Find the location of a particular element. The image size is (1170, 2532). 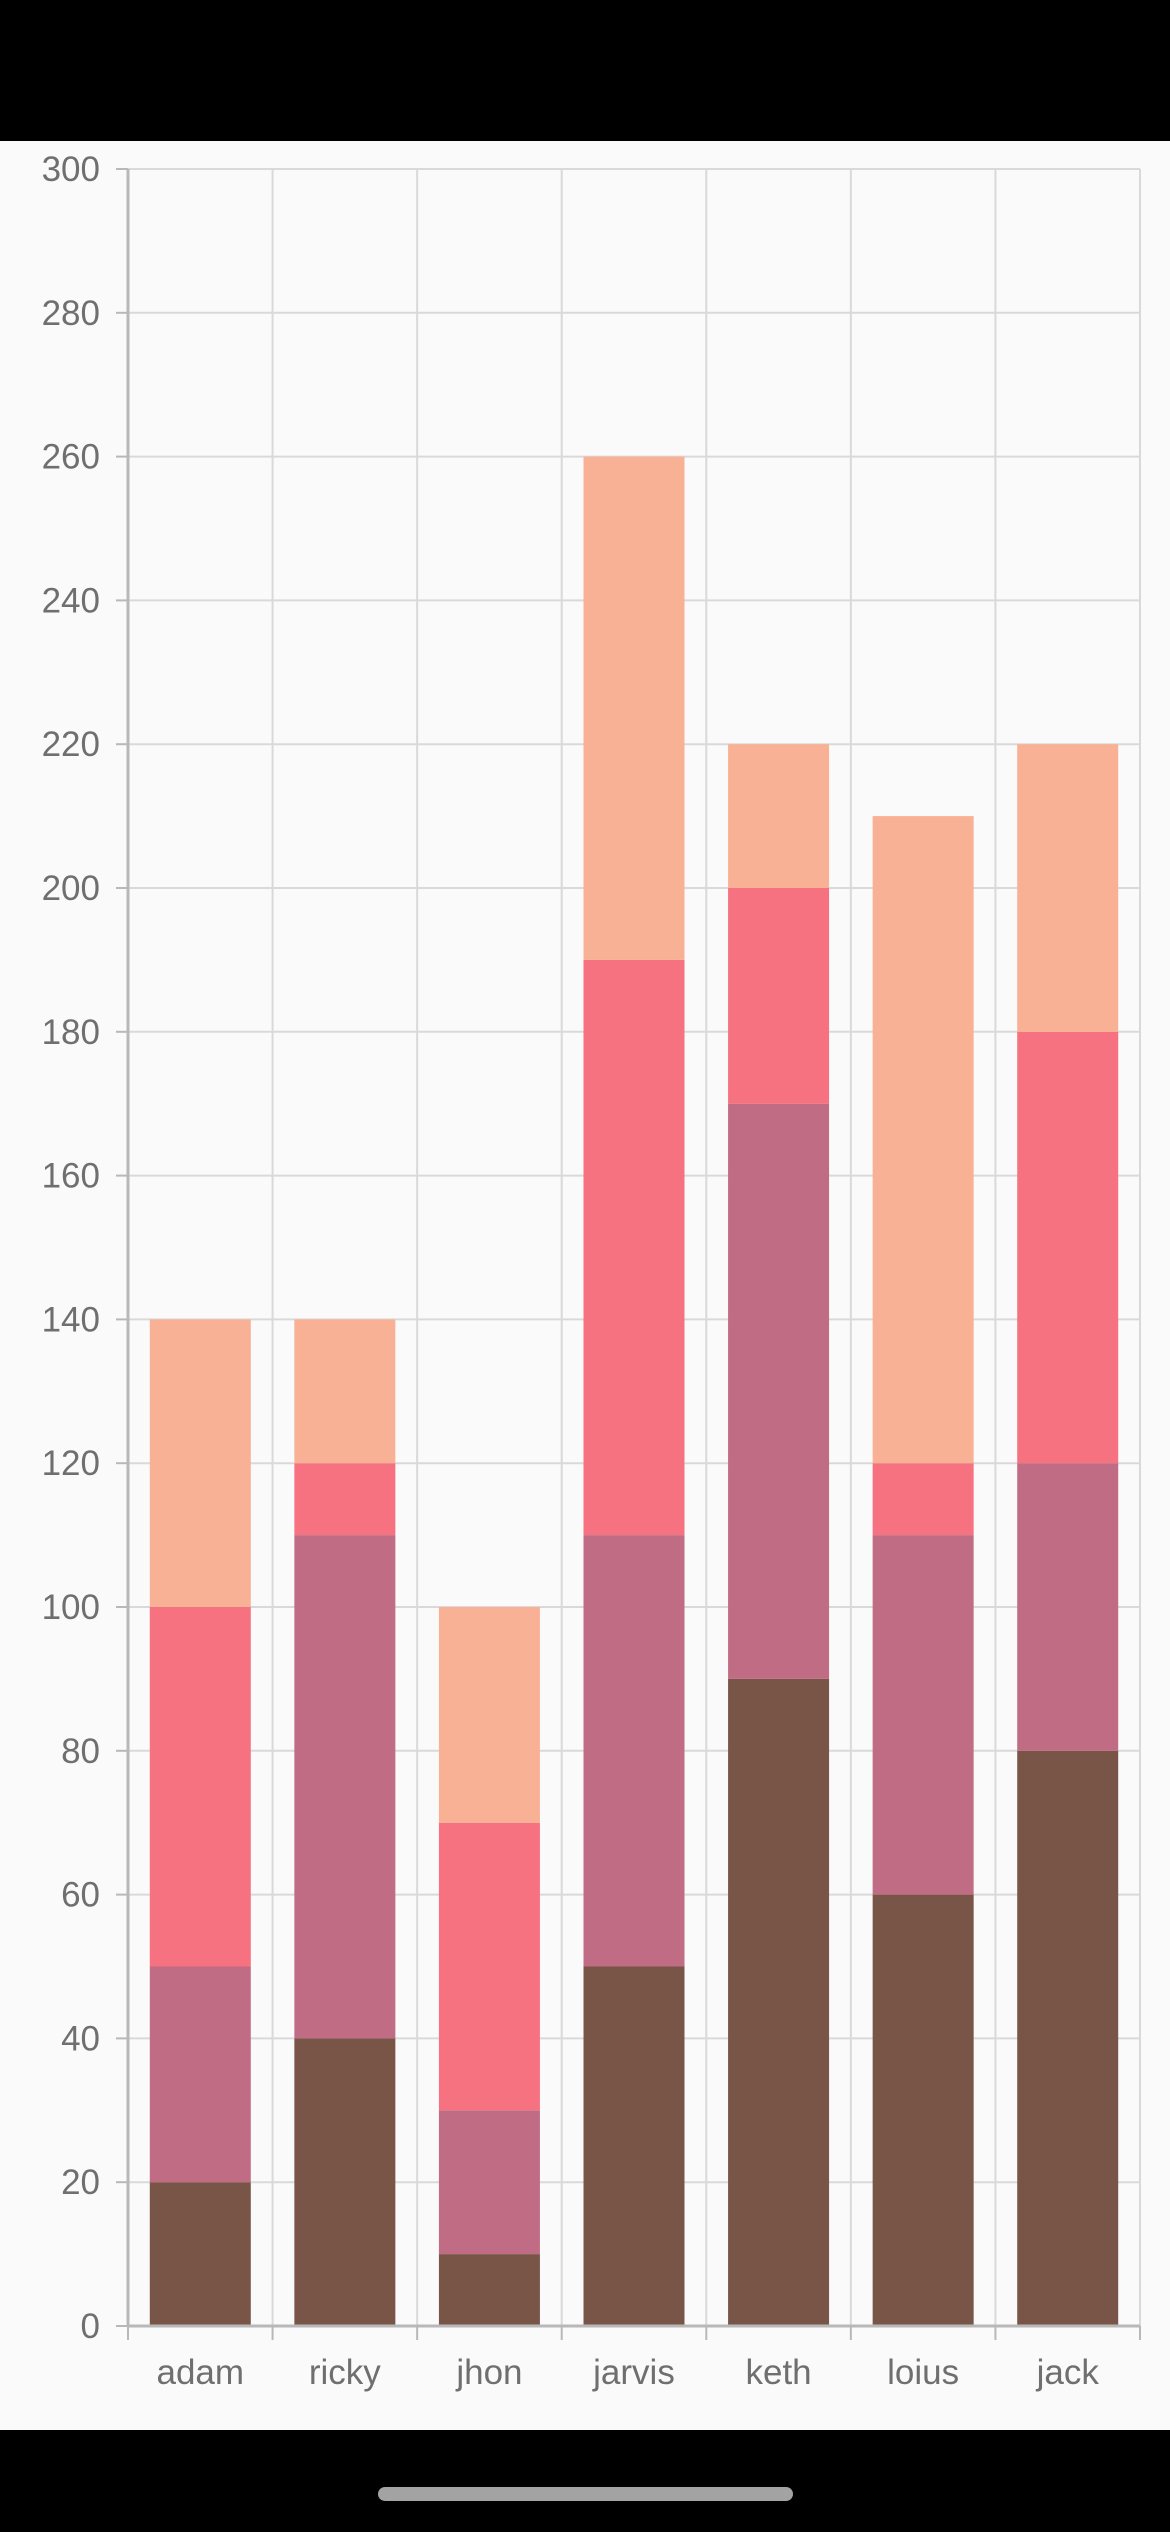

x-tick-label: ricky is located at coordinates (345, 2372).